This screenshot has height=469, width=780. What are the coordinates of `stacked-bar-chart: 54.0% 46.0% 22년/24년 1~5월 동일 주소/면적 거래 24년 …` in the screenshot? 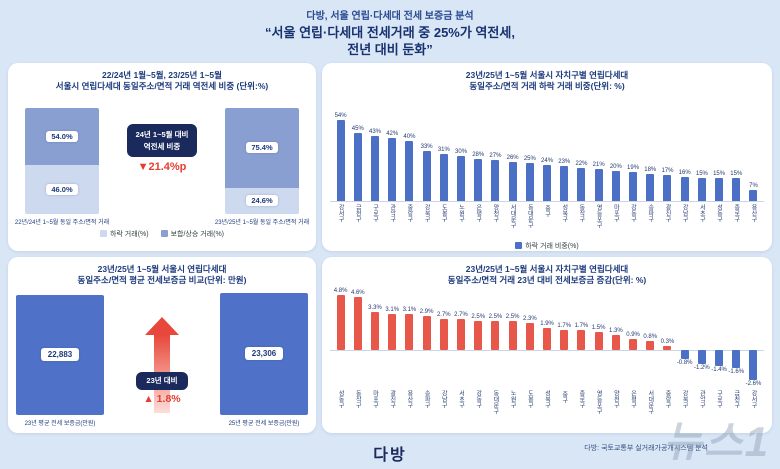 It's located at (162, 162).